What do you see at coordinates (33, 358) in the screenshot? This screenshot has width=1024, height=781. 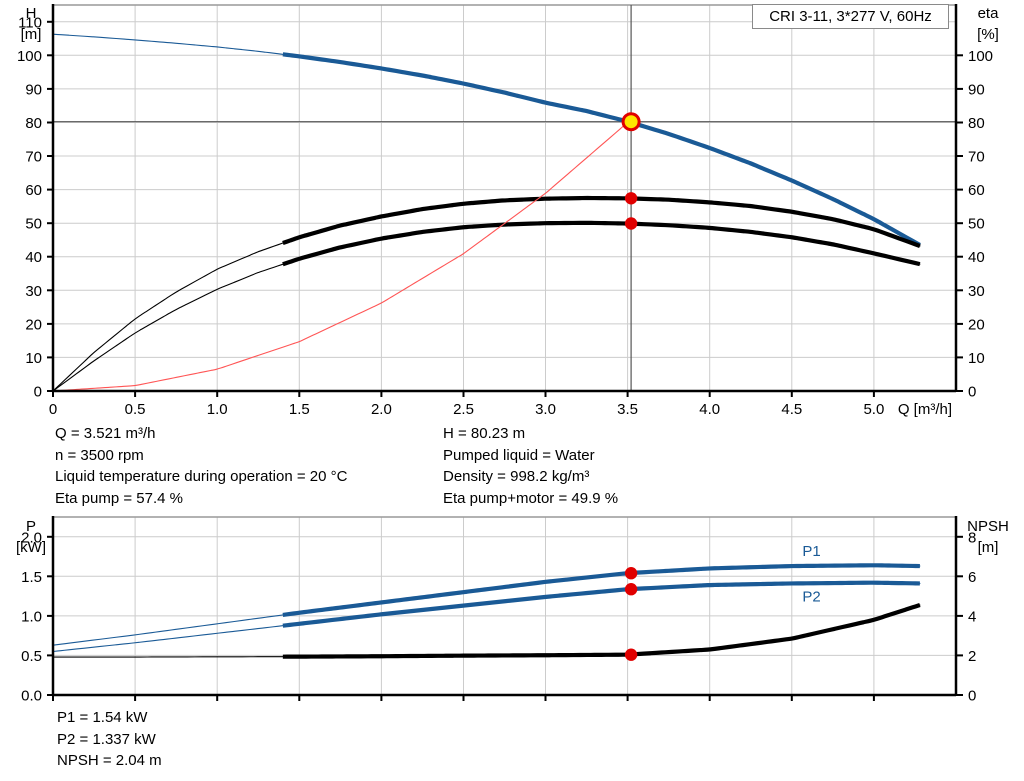 I see `left-axis-tick-label: 10` at bounding box center [33, 358].